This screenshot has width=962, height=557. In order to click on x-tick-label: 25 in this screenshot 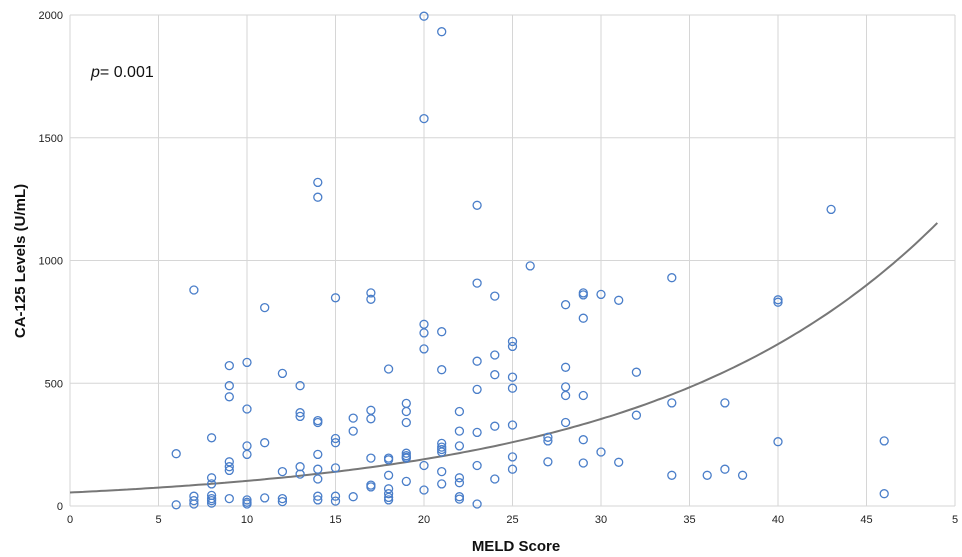, I will do `click(512, 520)`.